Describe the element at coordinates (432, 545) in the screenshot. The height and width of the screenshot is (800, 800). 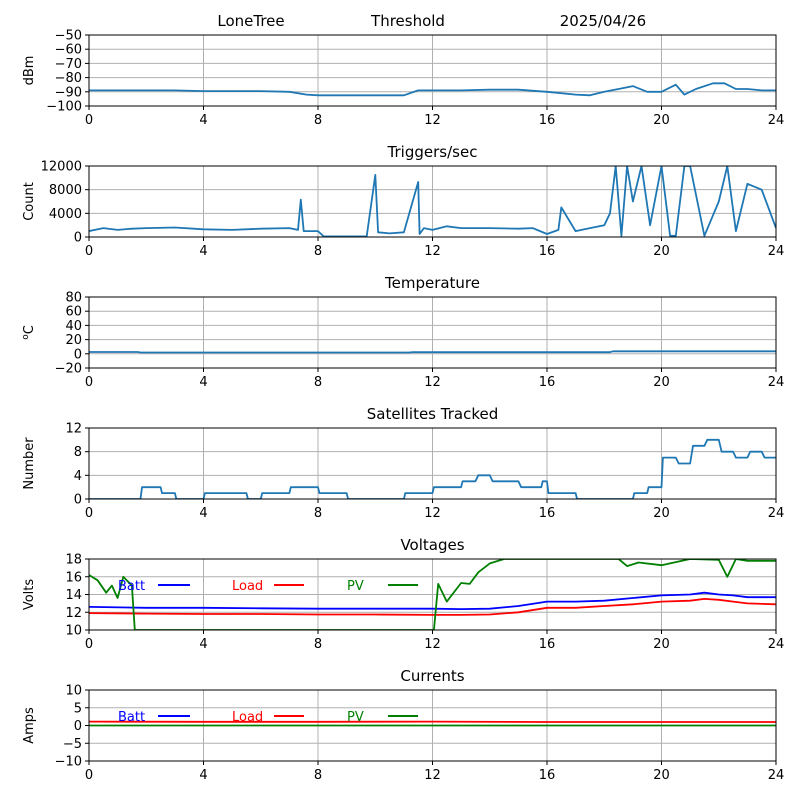
I see `panel-title: Voltages` at that location.